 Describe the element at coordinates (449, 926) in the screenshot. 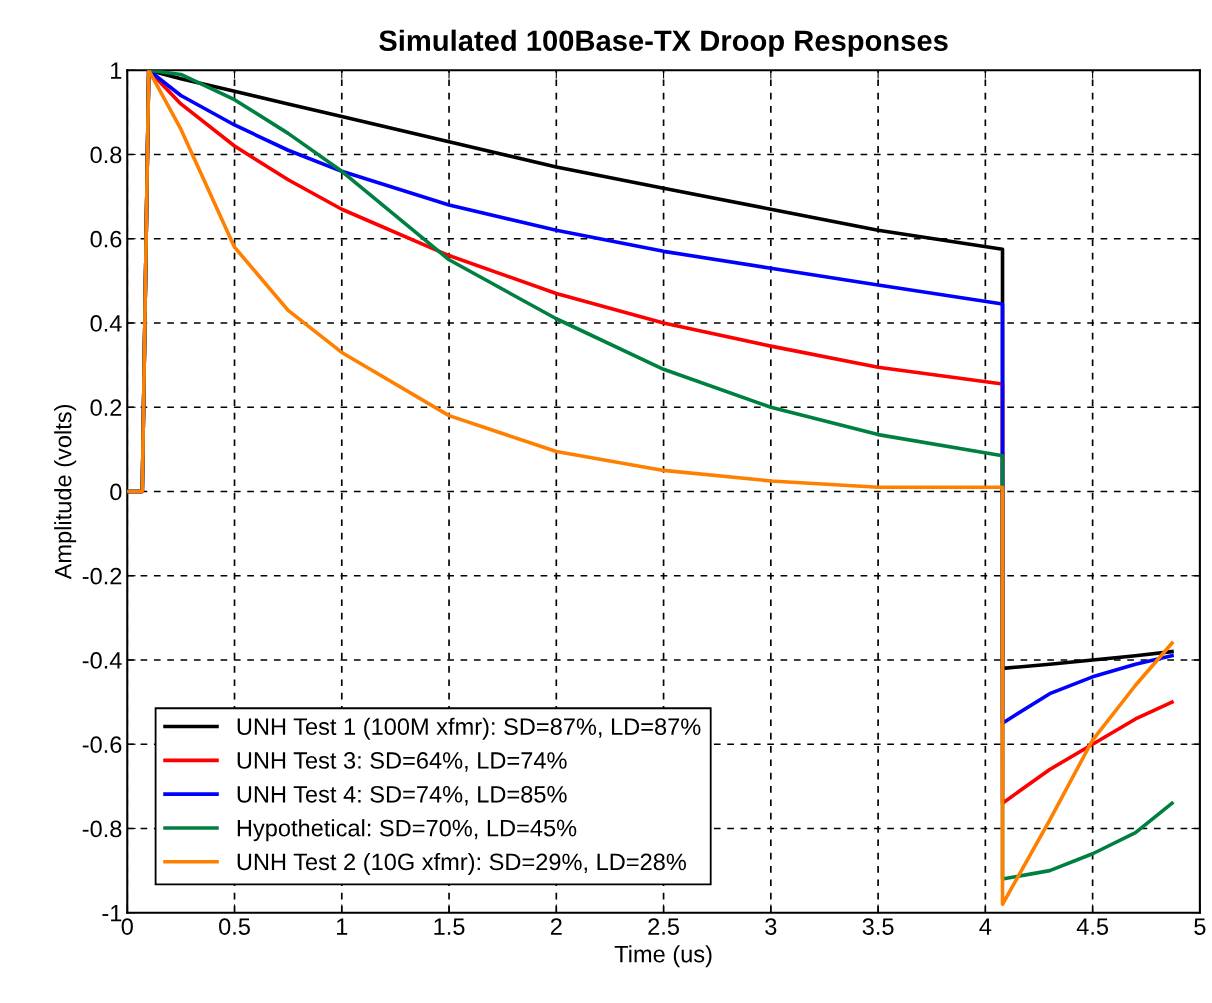

I see `x-tick-label: 1.5` at that location.